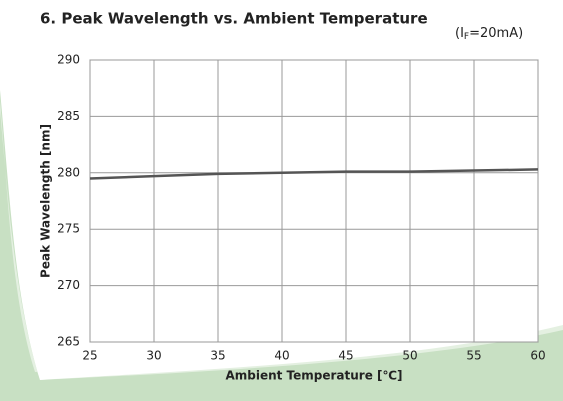 Image resolution: width=563 pixels, height=401 pixels. Describe the element at coordinates (89, 356) in the screenshot. I see `x-tick-label: 25` at that location.